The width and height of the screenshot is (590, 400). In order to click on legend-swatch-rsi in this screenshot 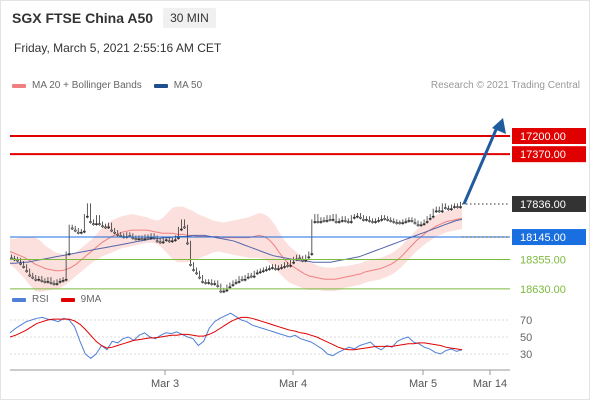, I will do `click(19, 299)`.